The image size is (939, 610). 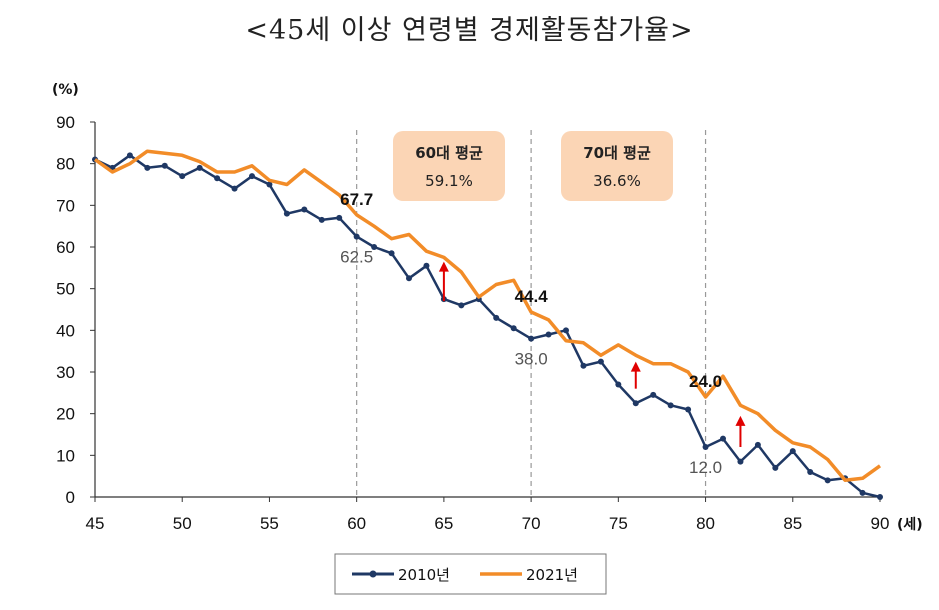 I want to click on data-label-60-2010: 62.5, so click(x=356, y=257).